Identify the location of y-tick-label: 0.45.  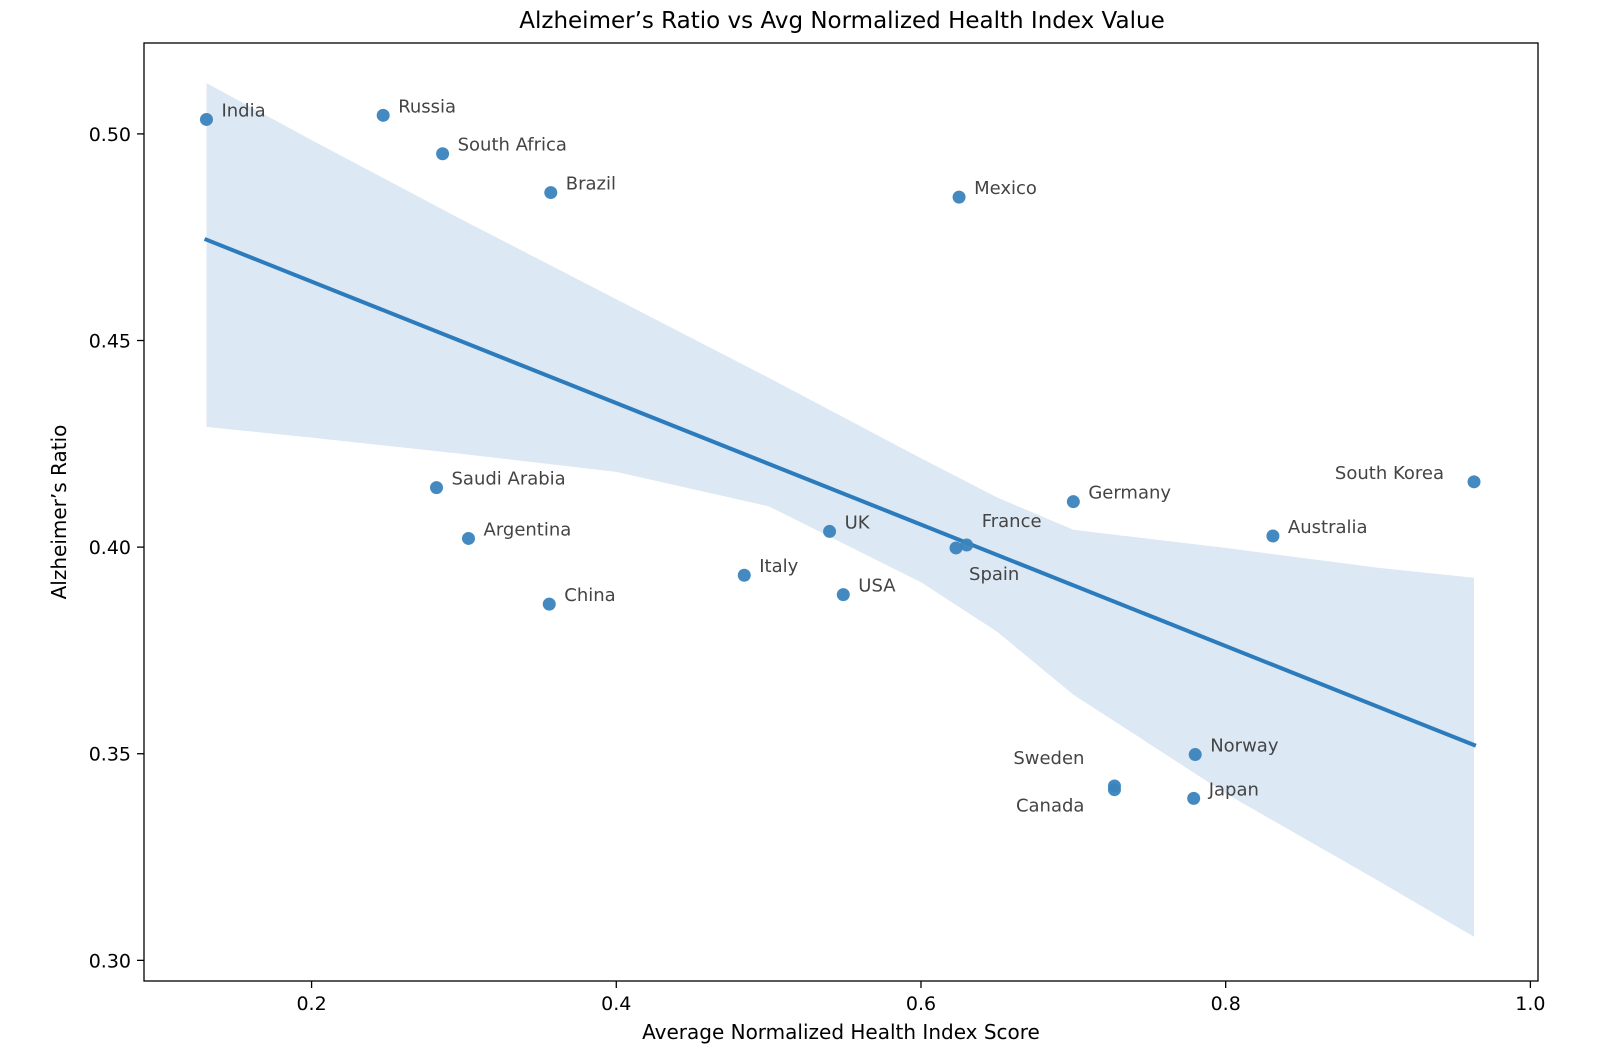
(110, 342).